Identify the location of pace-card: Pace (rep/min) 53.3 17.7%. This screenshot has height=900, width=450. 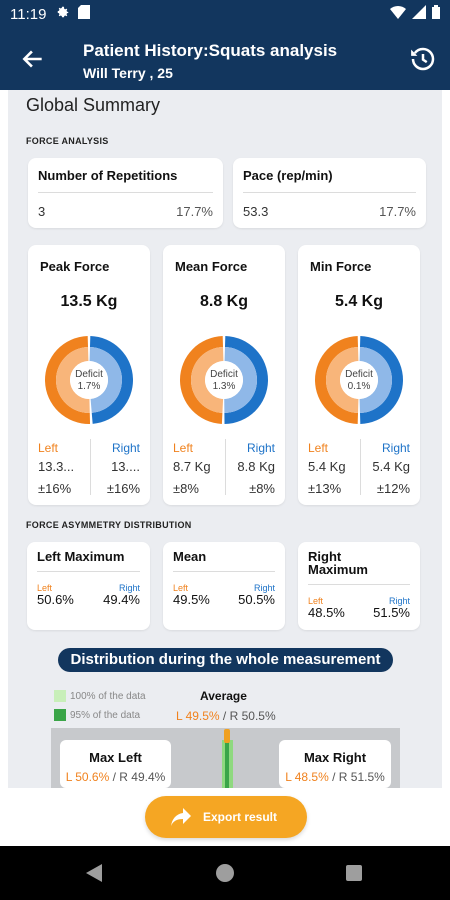
(329, 193).